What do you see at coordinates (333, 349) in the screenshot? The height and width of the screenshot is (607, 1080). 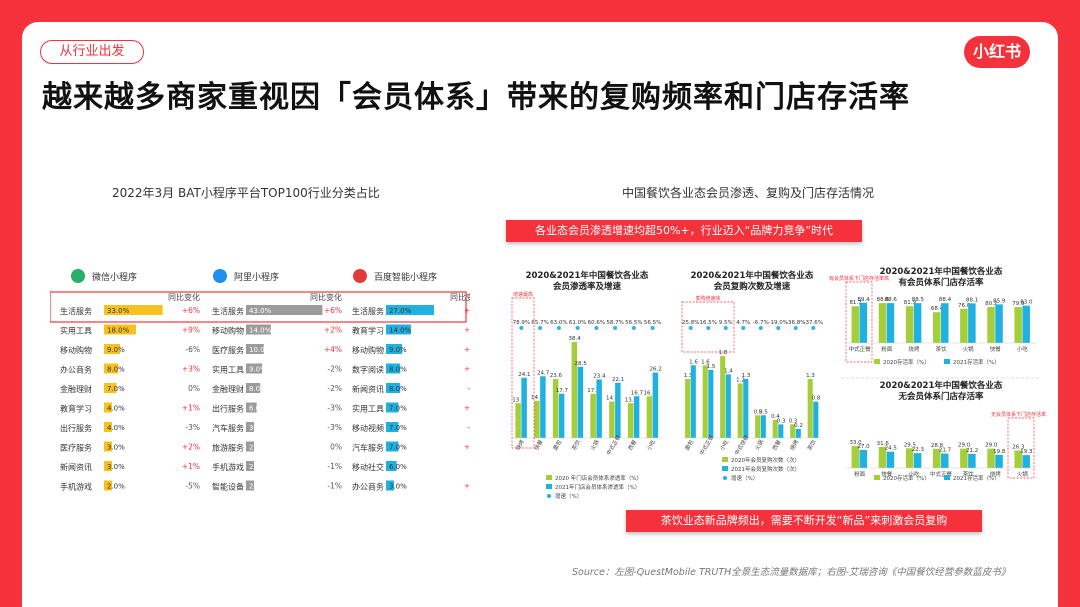 I see `change-value: +4%` at bounding box center [333, 349].